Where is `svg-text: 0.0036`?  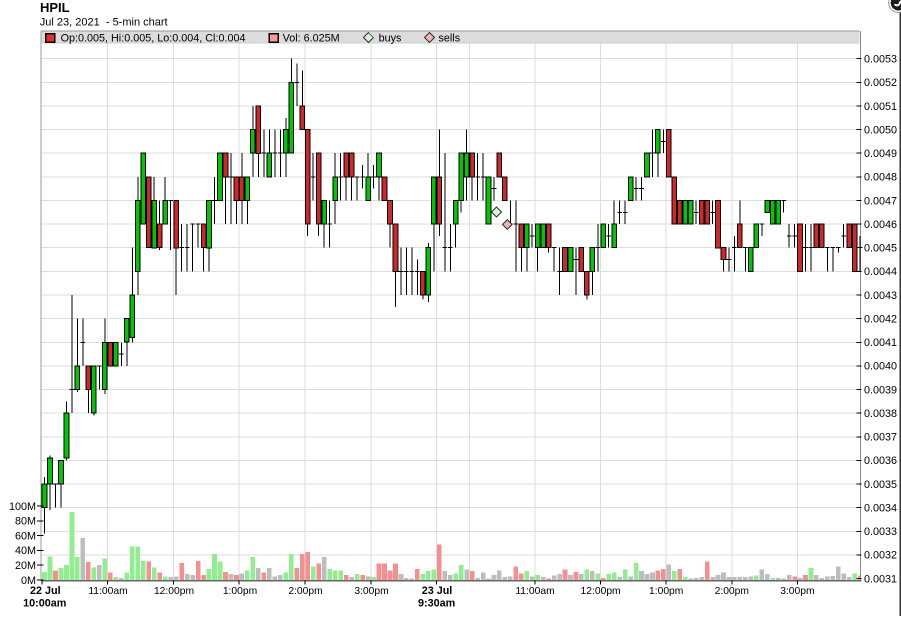 svg-text: 0.0036 is located at coordinates (880, 461).